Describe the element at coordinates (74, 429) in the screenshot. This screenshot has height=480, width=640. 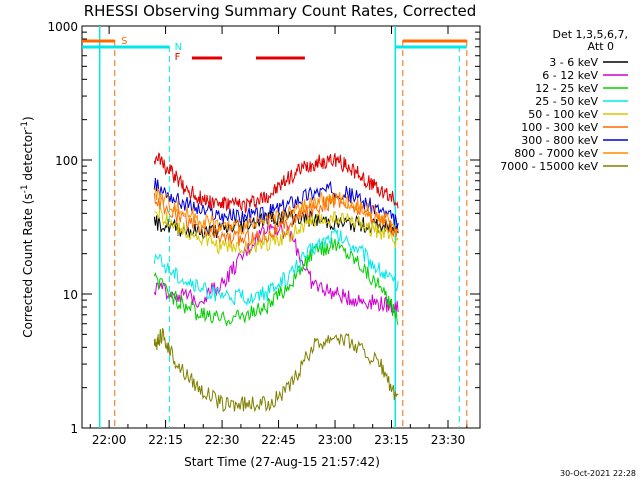
I see `y-tick-label: 1` at that location.